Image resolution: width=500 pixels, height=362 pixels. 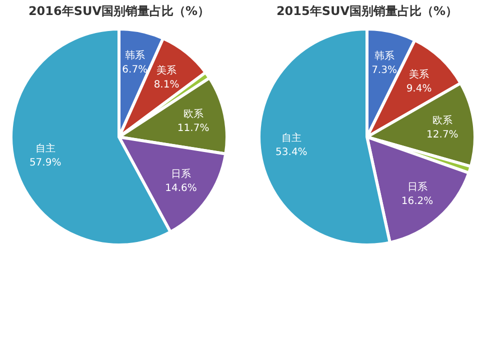 What do you see at coordinates (135, 70) in the screenshot?
I see `data-label: 6.7%` at bounding box center [135, 70].